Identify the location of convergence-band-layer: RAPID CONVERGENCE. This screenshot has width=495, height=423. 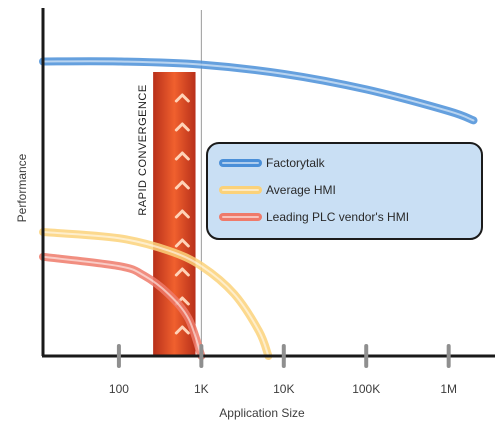
(166, 214).